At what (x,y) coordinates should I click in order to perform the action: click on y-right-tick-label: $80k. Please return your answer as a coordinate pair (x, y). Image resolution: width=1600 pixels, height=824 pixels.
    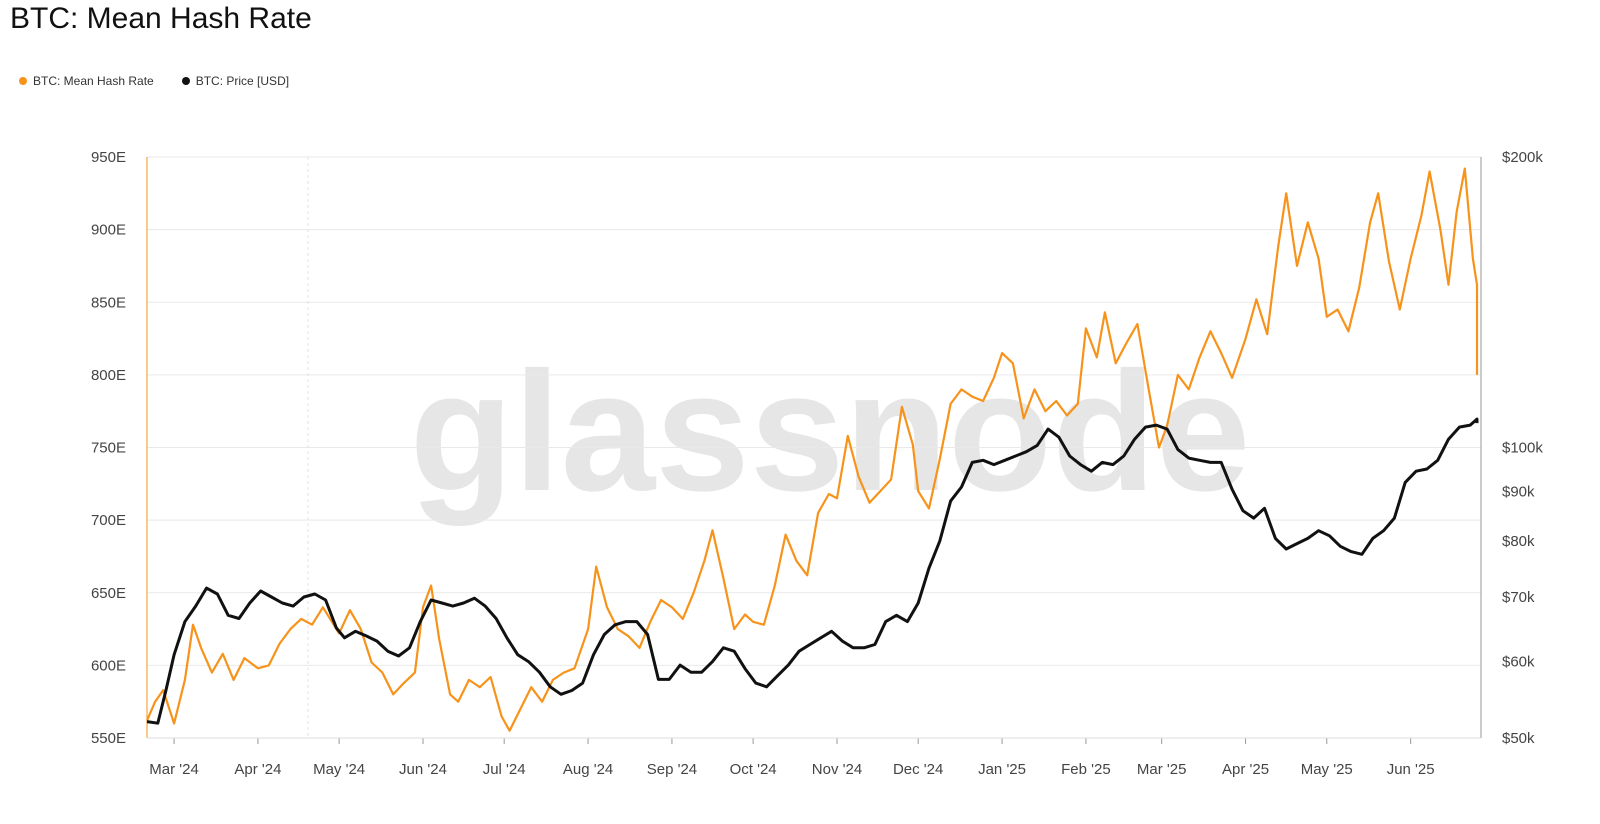
    Looking at the image, I should click on (1518, 541).